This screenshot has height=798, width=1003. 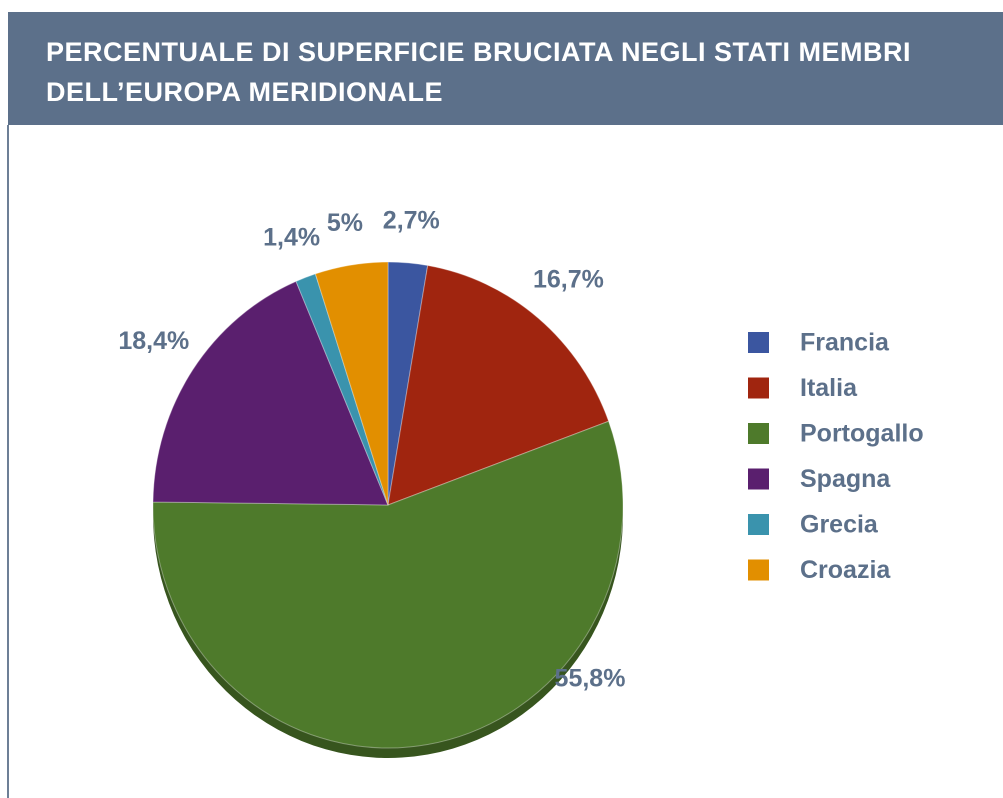 What do you see at coordinates (8, 461) in the screenshot?
I see `frame-line` at bounding box center [8, 461].